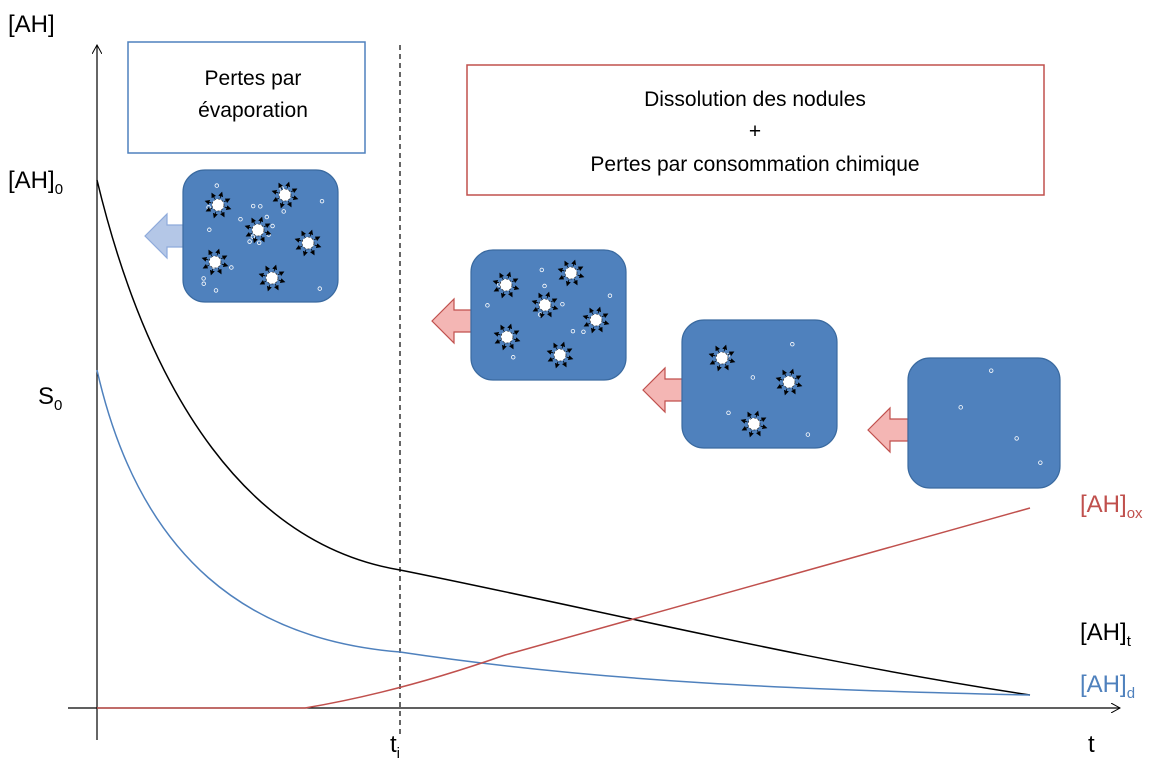 This screenshot has width=1158, height=765. Describe the element at coordinates (58, 405) in the screenshot. I see `subscript: 0` at that location.